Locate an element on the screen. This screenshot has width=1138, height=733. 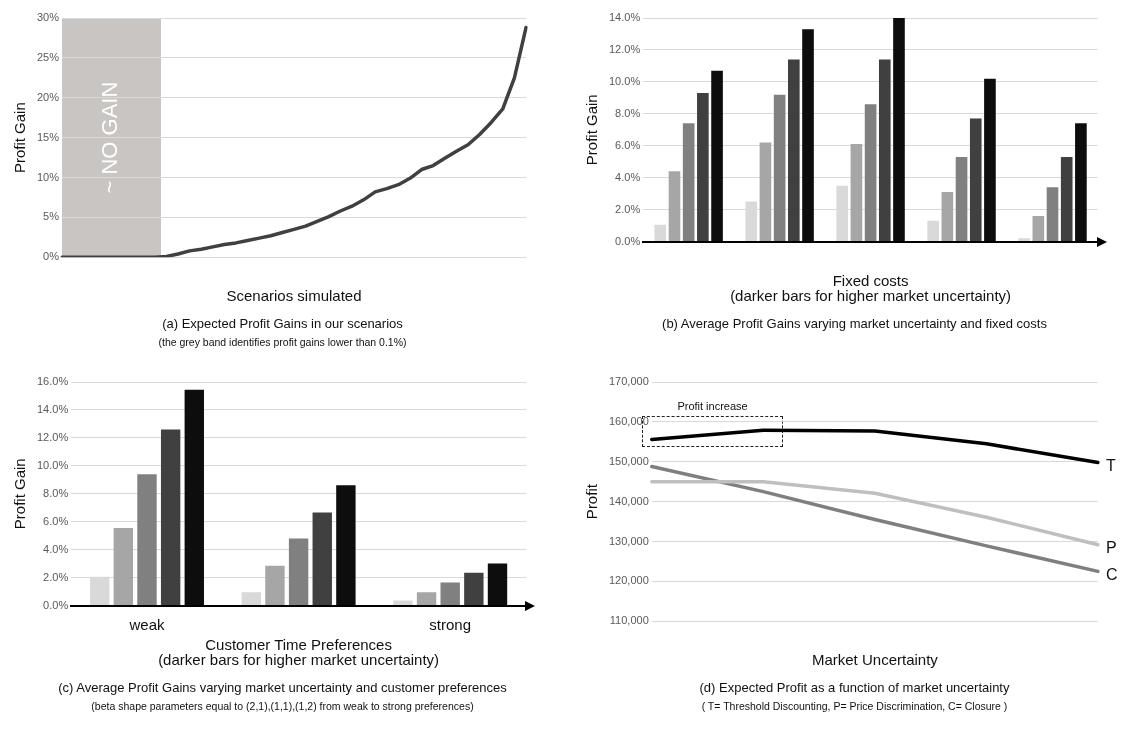
x-axis-title: Customer Time Preferences (darker bars for higher market uncertainty) is located at coordinates (299, 652).